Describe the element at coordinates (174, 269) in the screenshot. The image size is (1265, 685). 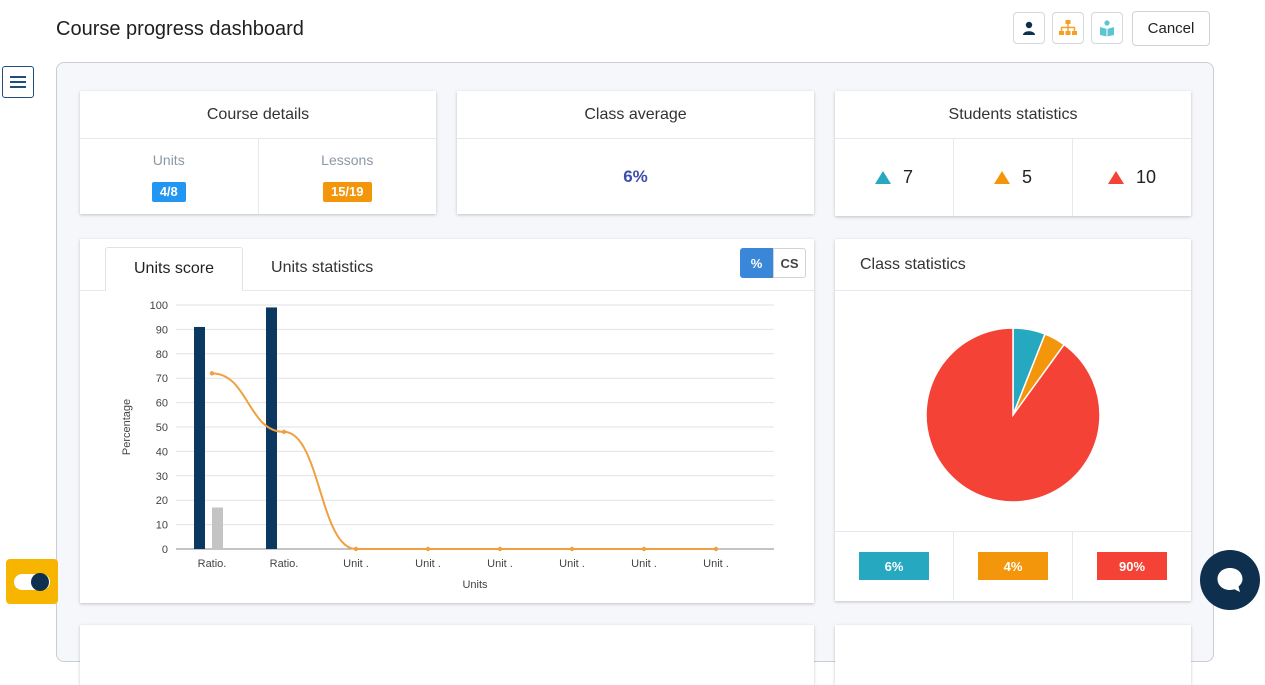
I see `tab-units-score: Units score` at that location.